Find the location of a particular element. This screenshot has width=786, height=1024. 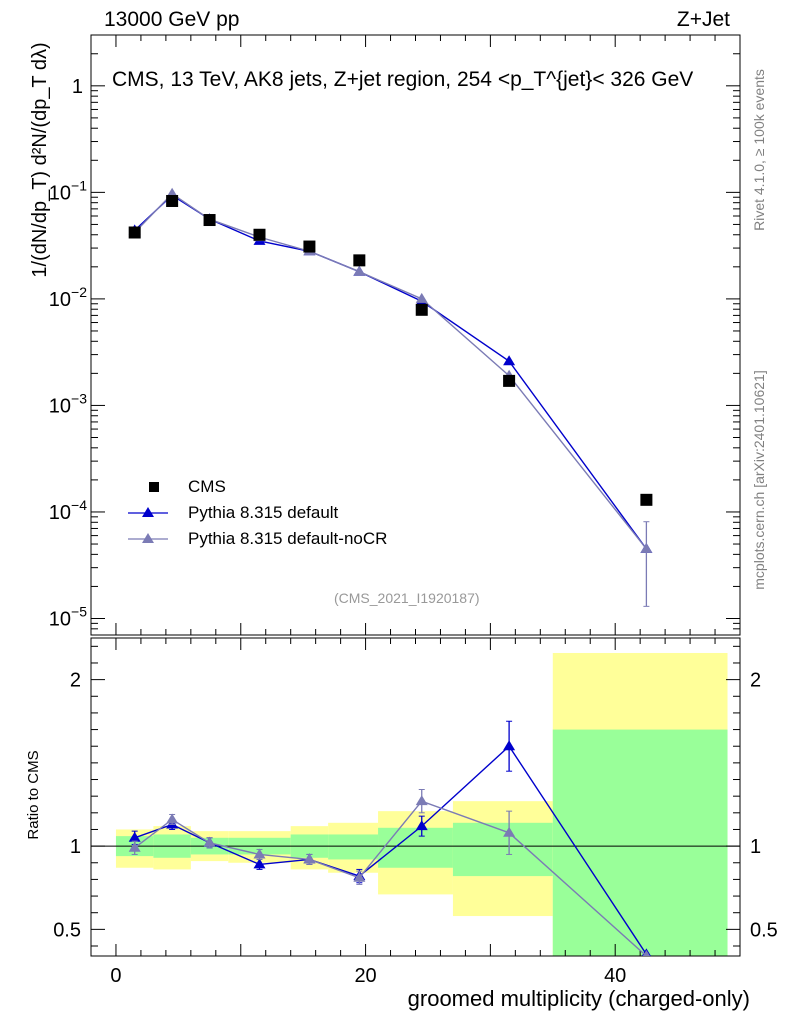

main-y-tick-label: 1 is located at coordinates (77, 87).